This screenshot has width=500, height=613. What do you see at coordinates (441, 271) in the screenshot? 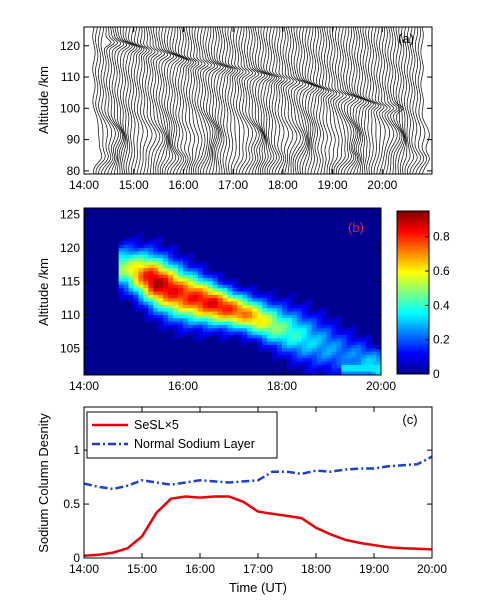
I see `colorbar-tick-label: 0.6` at bounding box center [441, 271].